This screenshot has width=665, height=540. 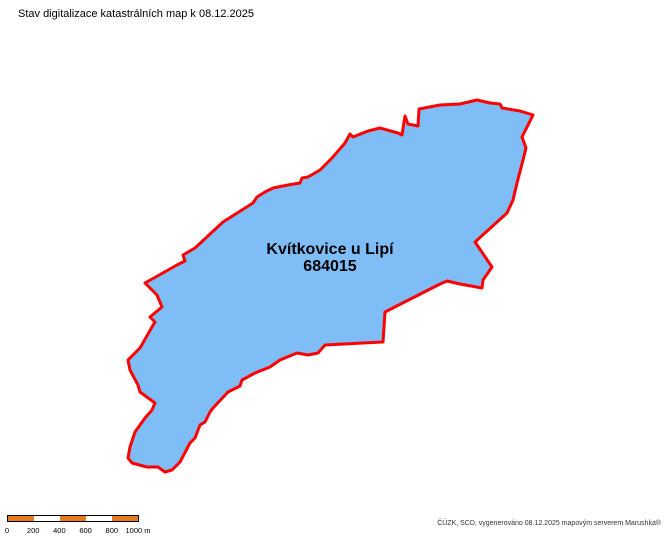 I want to click on scale-tick-label: 1000 m, so click(x=138, y=530).